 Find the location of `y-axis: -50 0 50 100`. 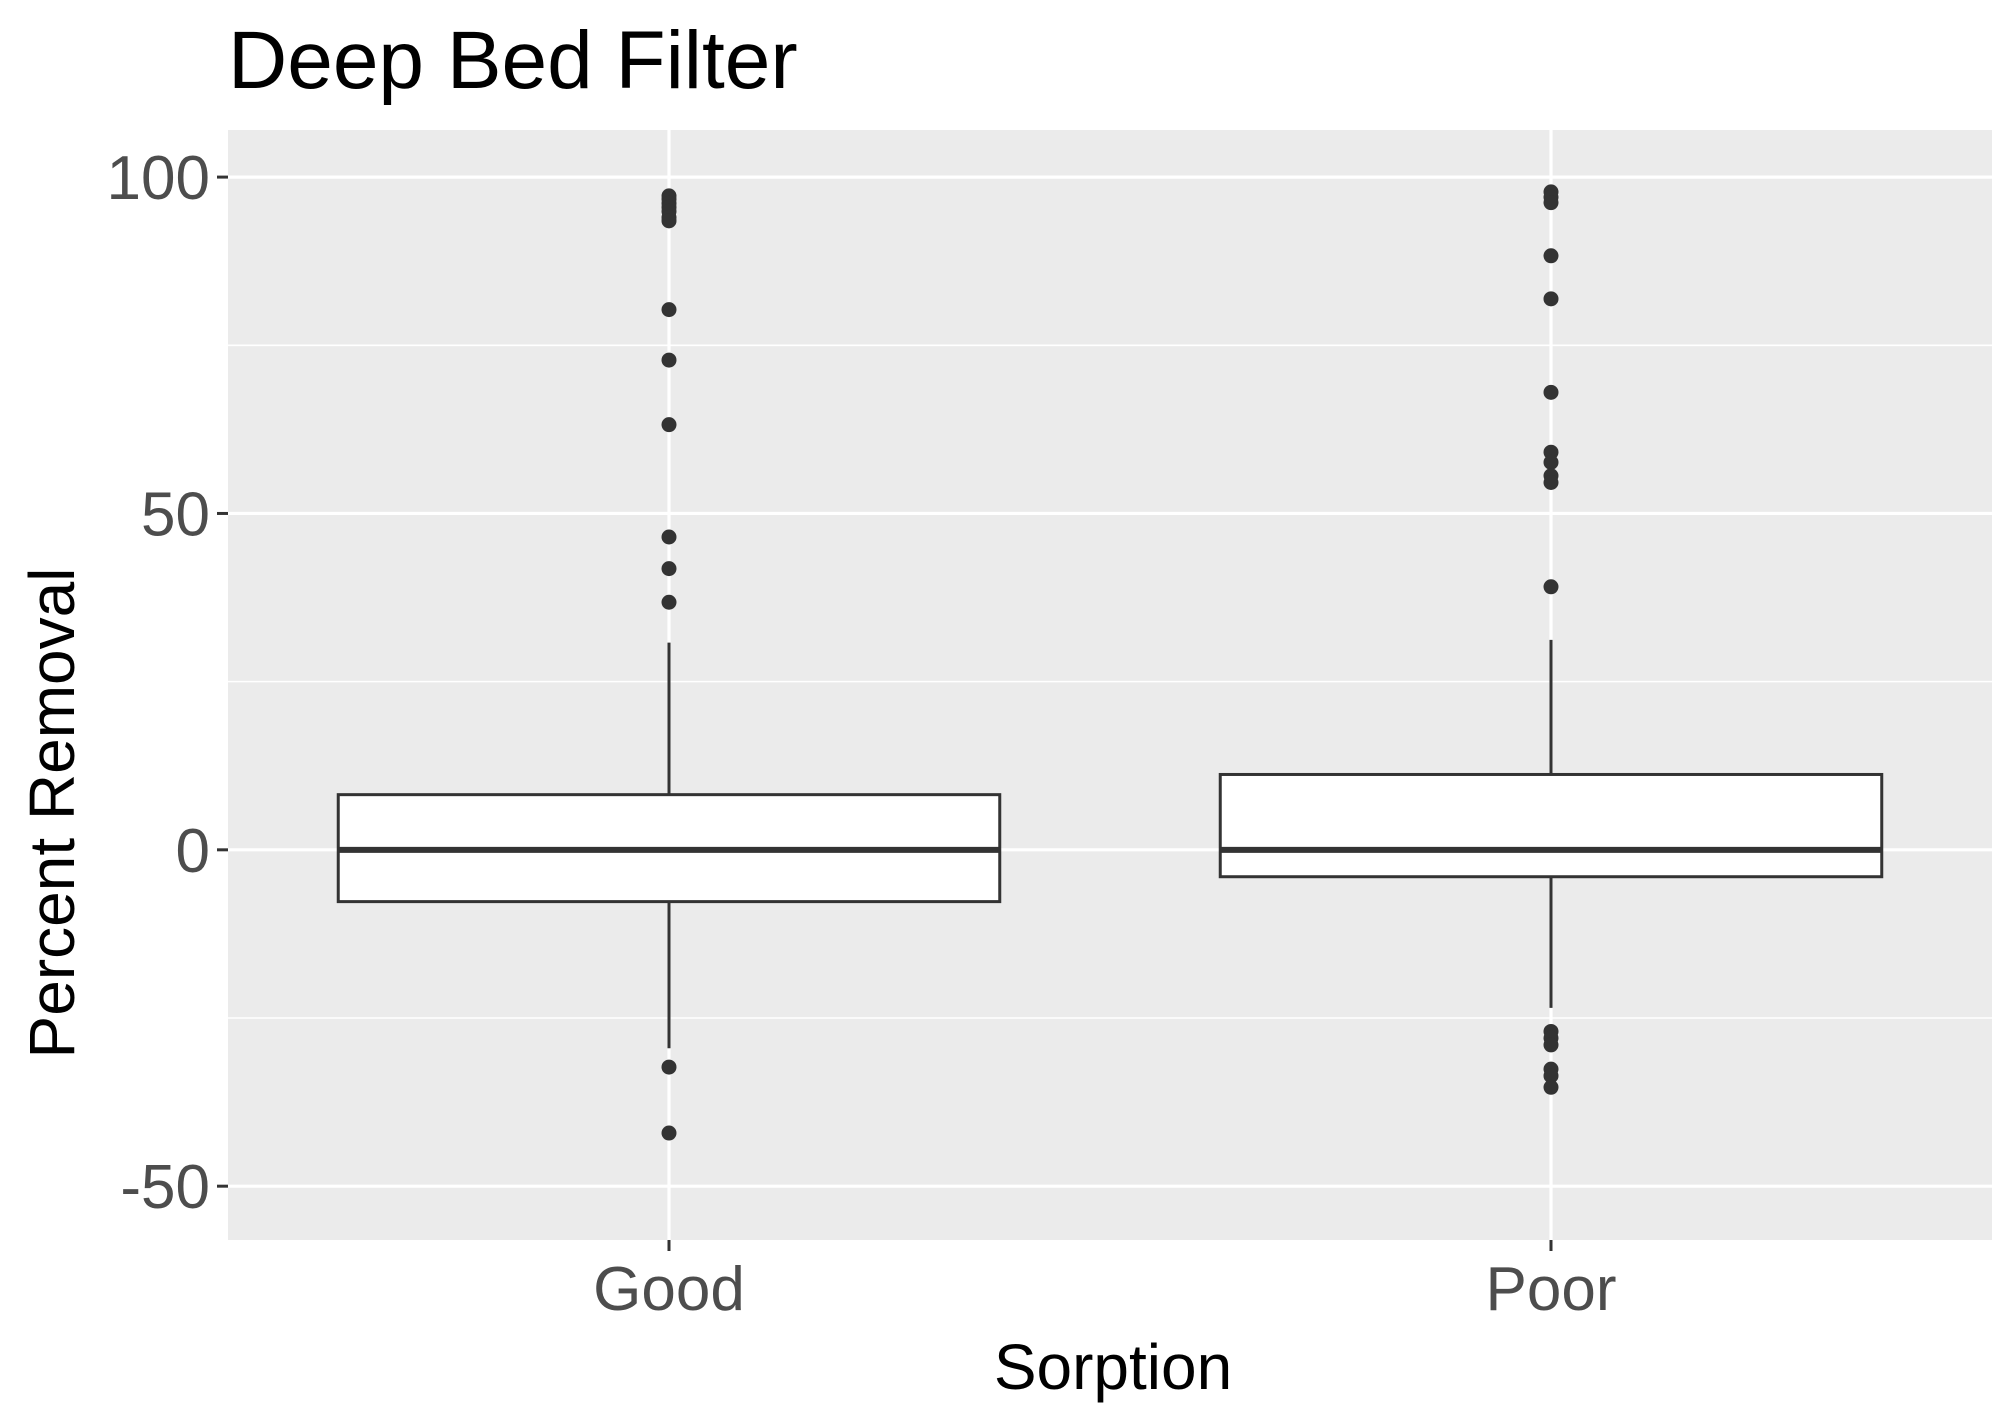

y-axis: -50 0 50 100 is located at coordinates (167, 683).